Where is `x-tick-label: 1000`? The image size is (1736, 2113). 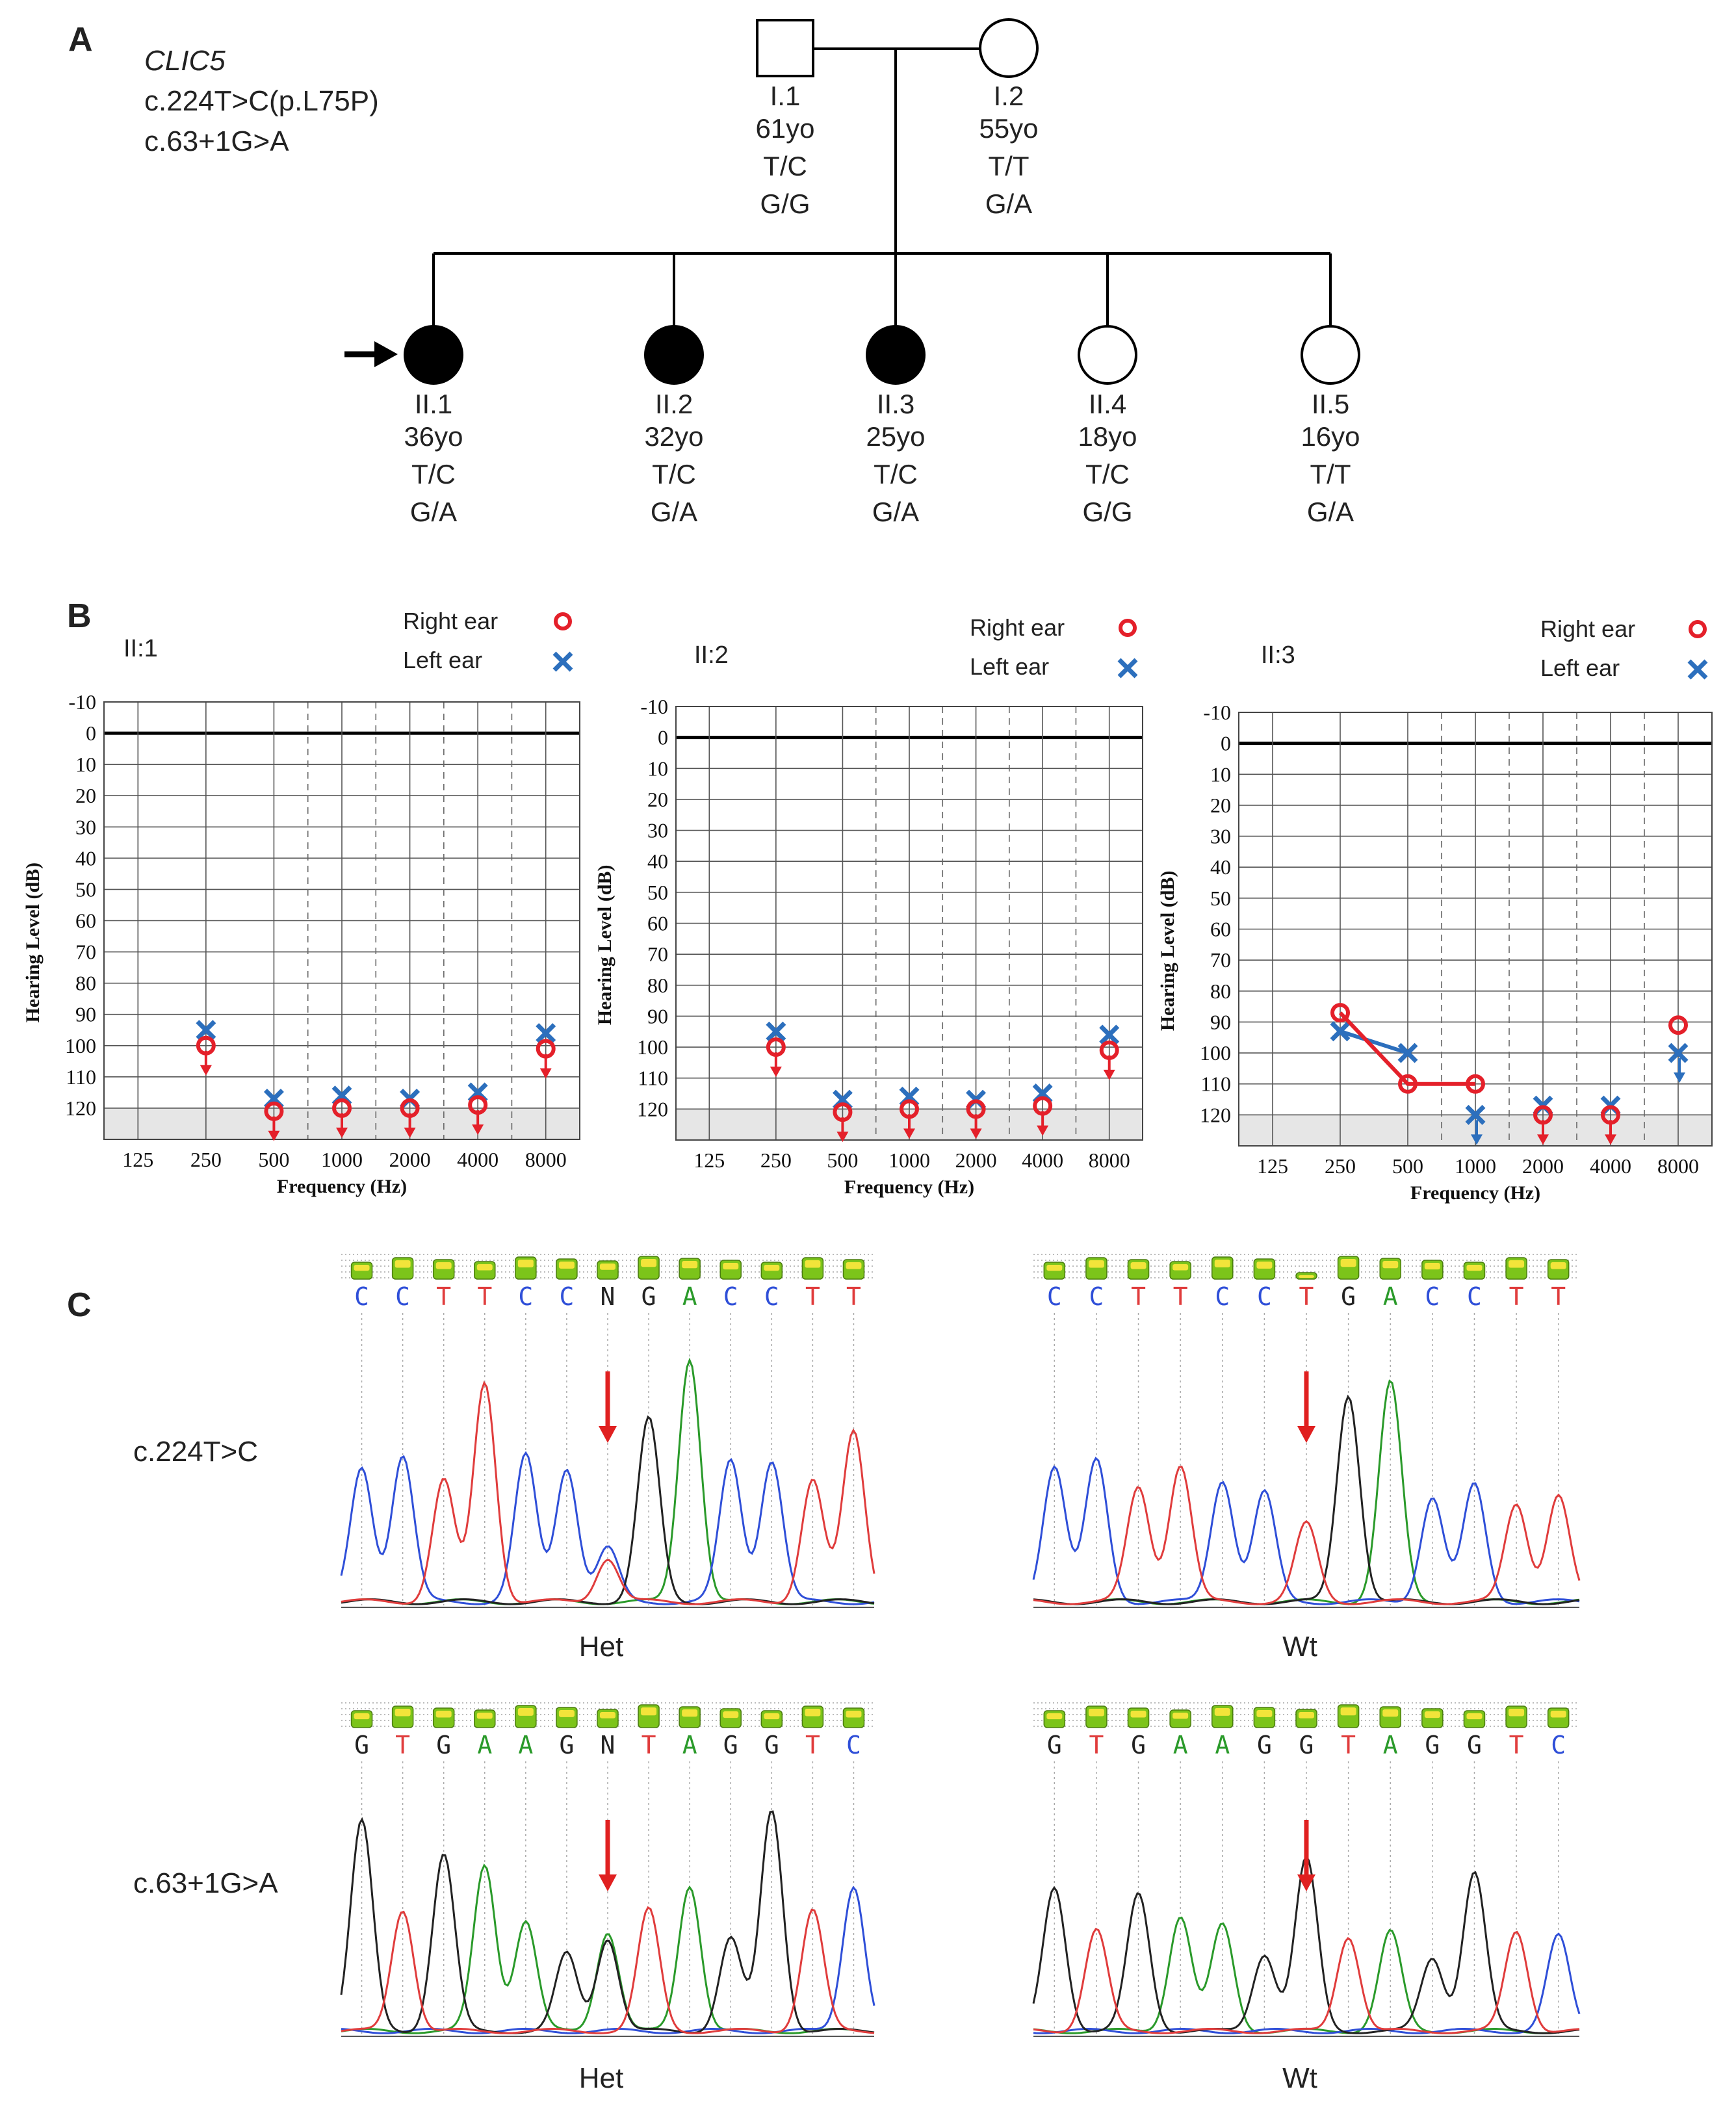
x-tick-label: 1000 is located at coordinates (1475, 1166).